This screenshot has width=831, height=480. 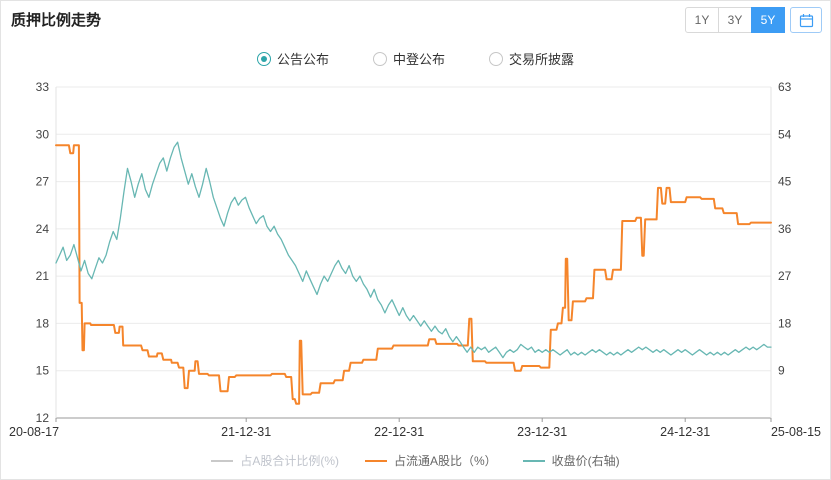 What do you see at coordinates (768, 20) in the screenshot?
I see `range-button-5y: 5Y` at bounding box center [768, 20].